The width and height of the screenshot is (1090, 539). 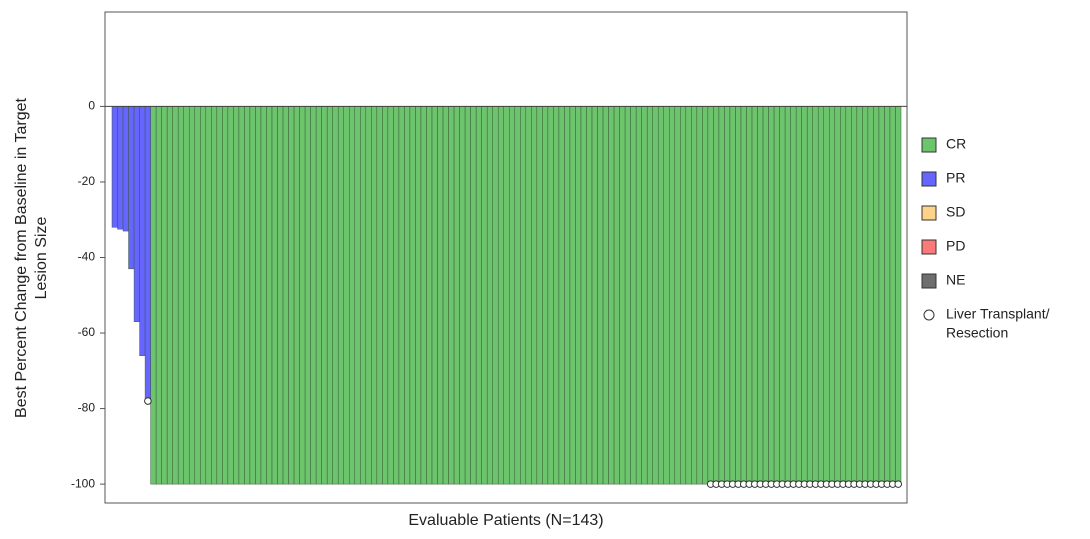 What do you see at coordinates (505, 520) in the screenshot?
I see `x-axis-label: Evaluable Patients (N=143)` at bounding box center [505, 520].